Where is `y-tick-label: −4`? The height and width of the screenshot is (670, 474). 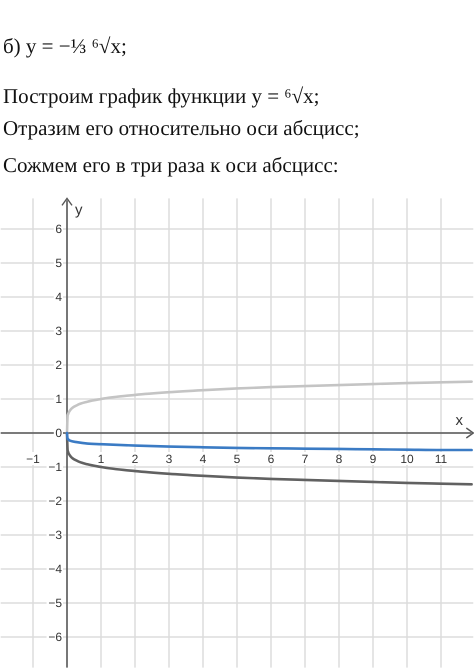
y-tick-label: −4 is located at coordinates (55, 569).